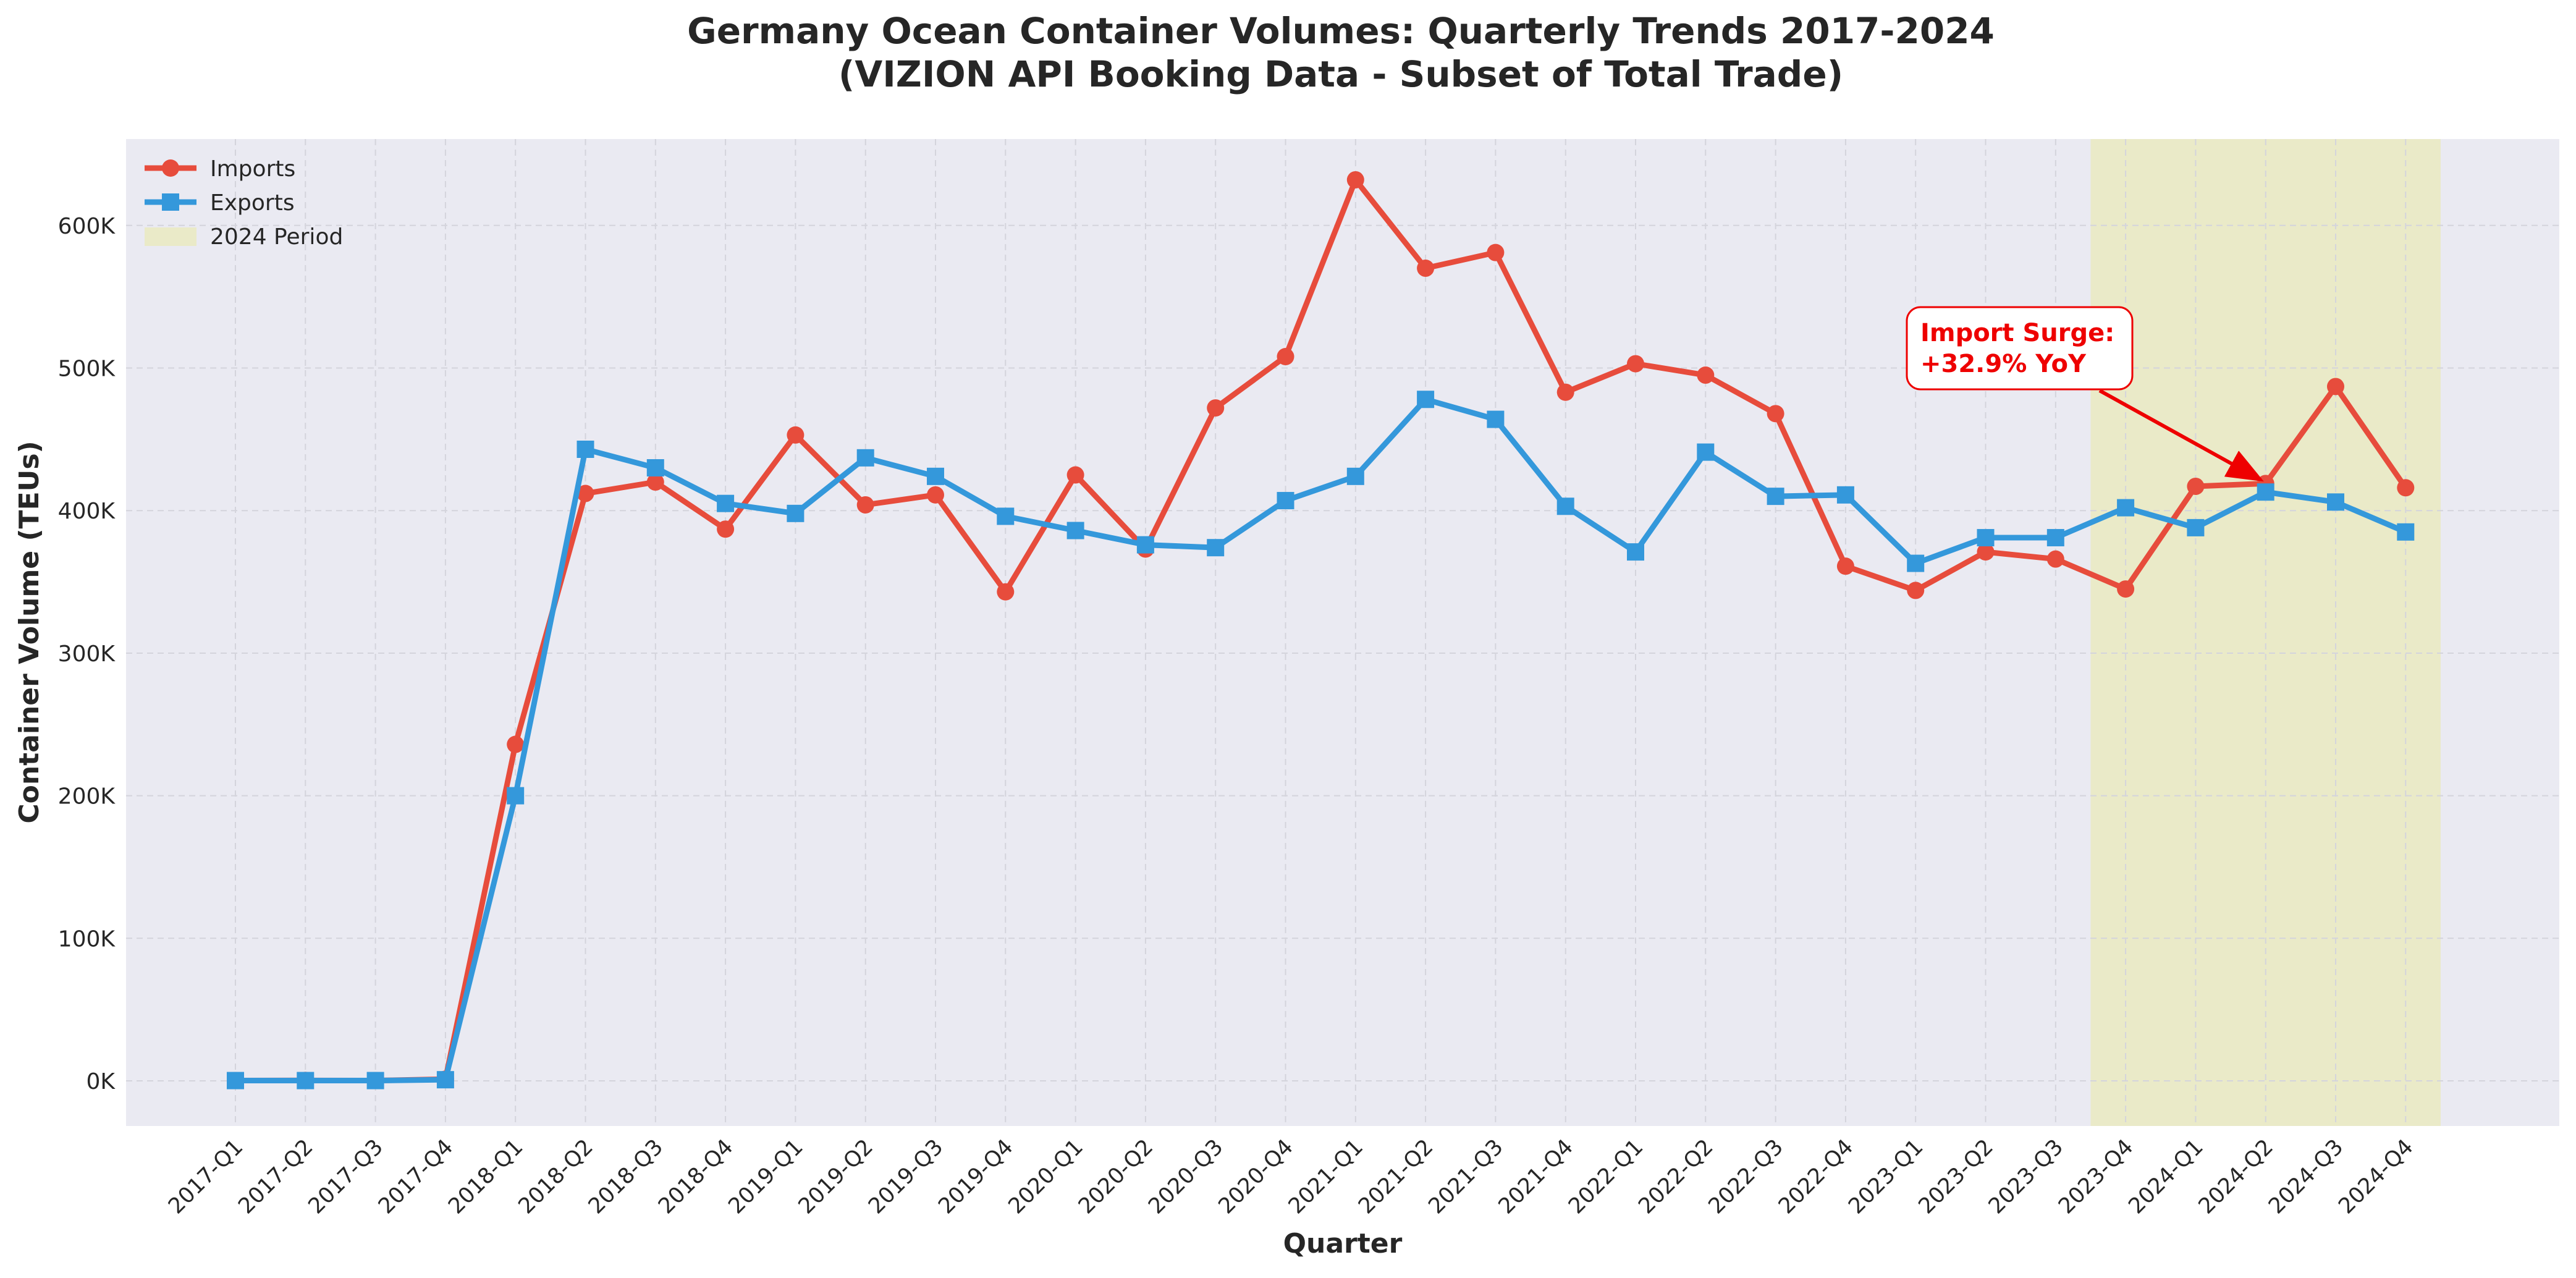 The width and height of the screenshot is (2576, 1278). What do you see at coordinates (416, 1177) in the screenshot?
I see `x-tick-label: 2017-Q4` at bounding box center [416, 1177].